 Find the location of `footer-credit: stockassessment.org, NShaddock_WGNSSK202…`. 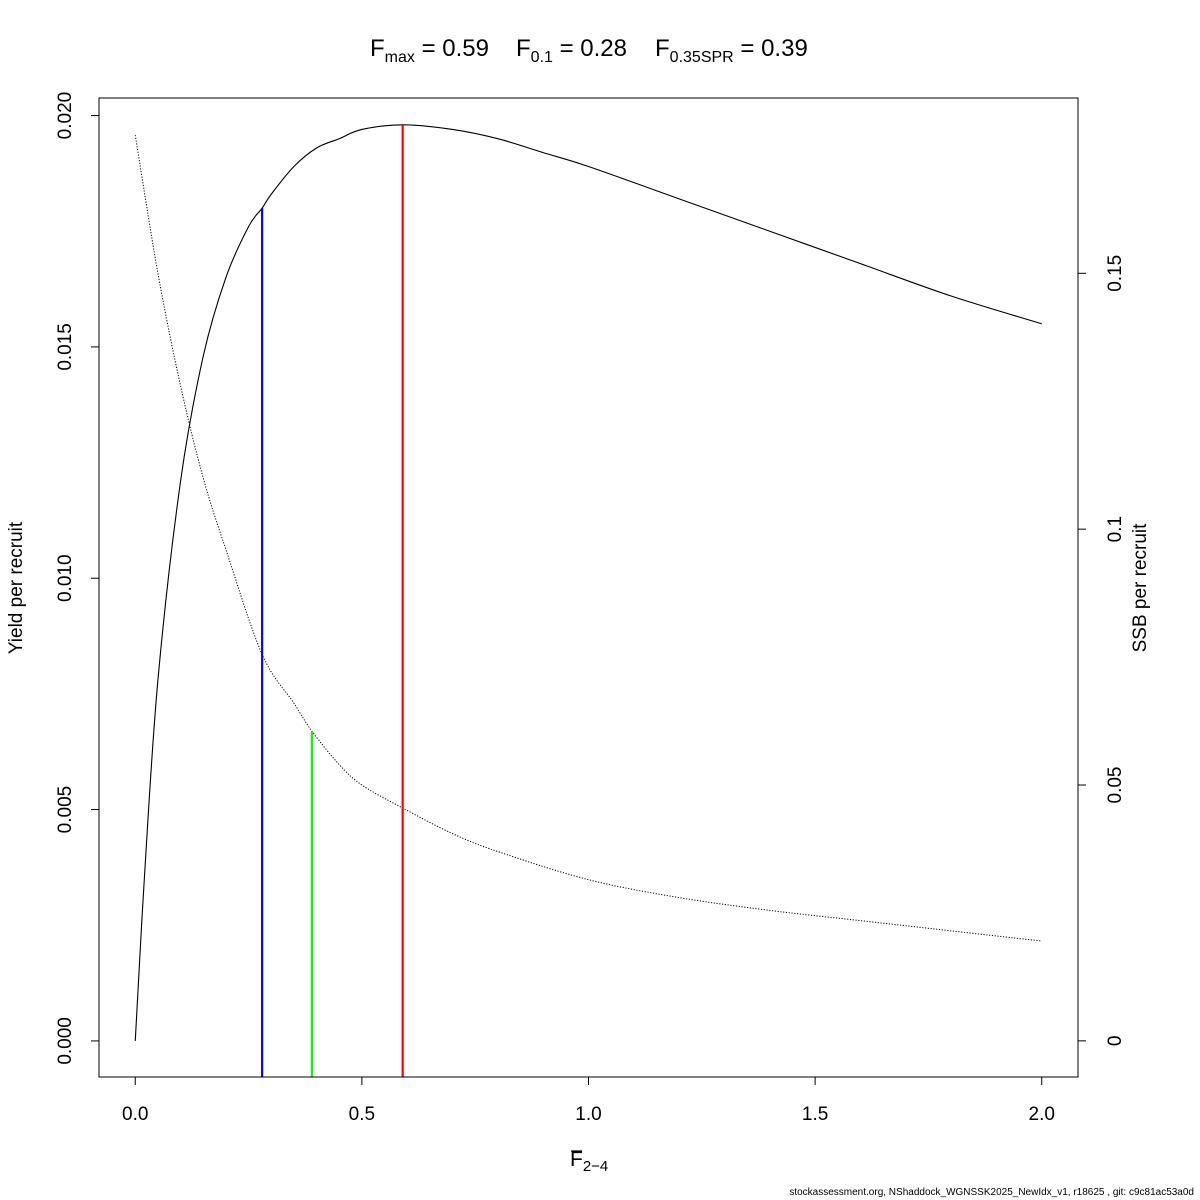

footer-credit: stockassessment.org, NShaddock_WGNSSK202… is located at coordinates (991, 1192).